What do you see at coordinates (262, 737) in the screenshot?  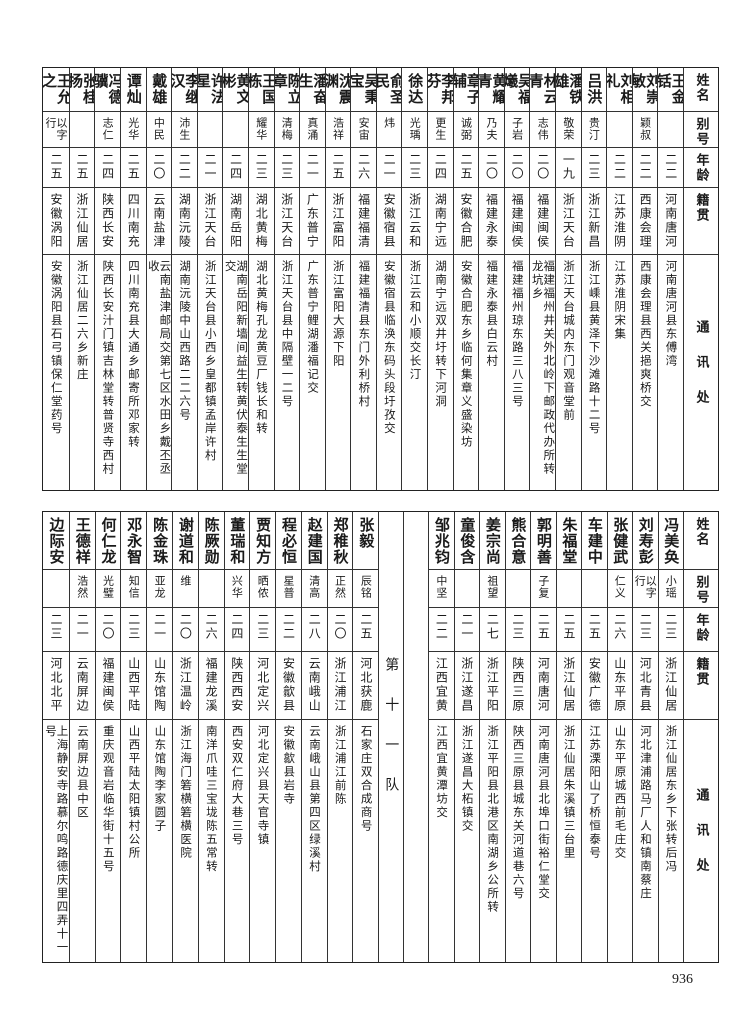 I see `person-row: 贾知方 晒侬 二三 河北定兴 河北定兴县天官寺镇` at bounding box center [262, 737].